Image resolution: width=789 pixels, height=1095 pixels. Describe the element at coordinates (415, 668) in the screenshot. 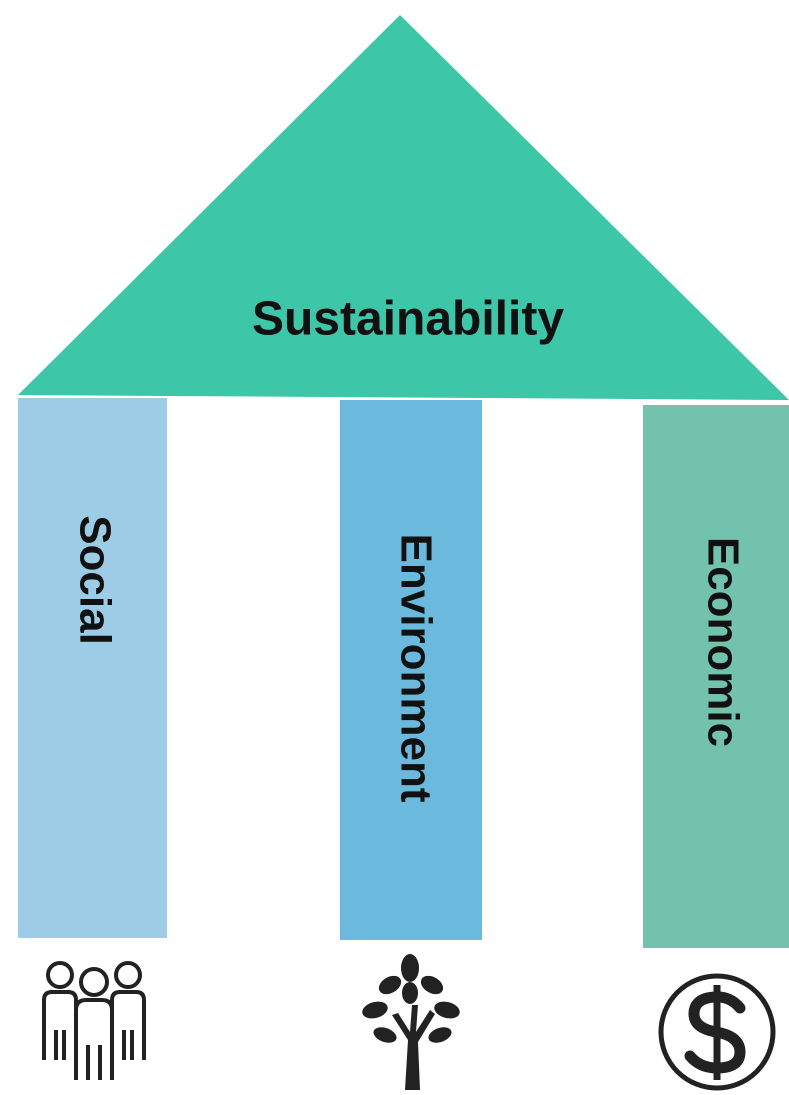

I see `pillar-label: Environment` at that location.